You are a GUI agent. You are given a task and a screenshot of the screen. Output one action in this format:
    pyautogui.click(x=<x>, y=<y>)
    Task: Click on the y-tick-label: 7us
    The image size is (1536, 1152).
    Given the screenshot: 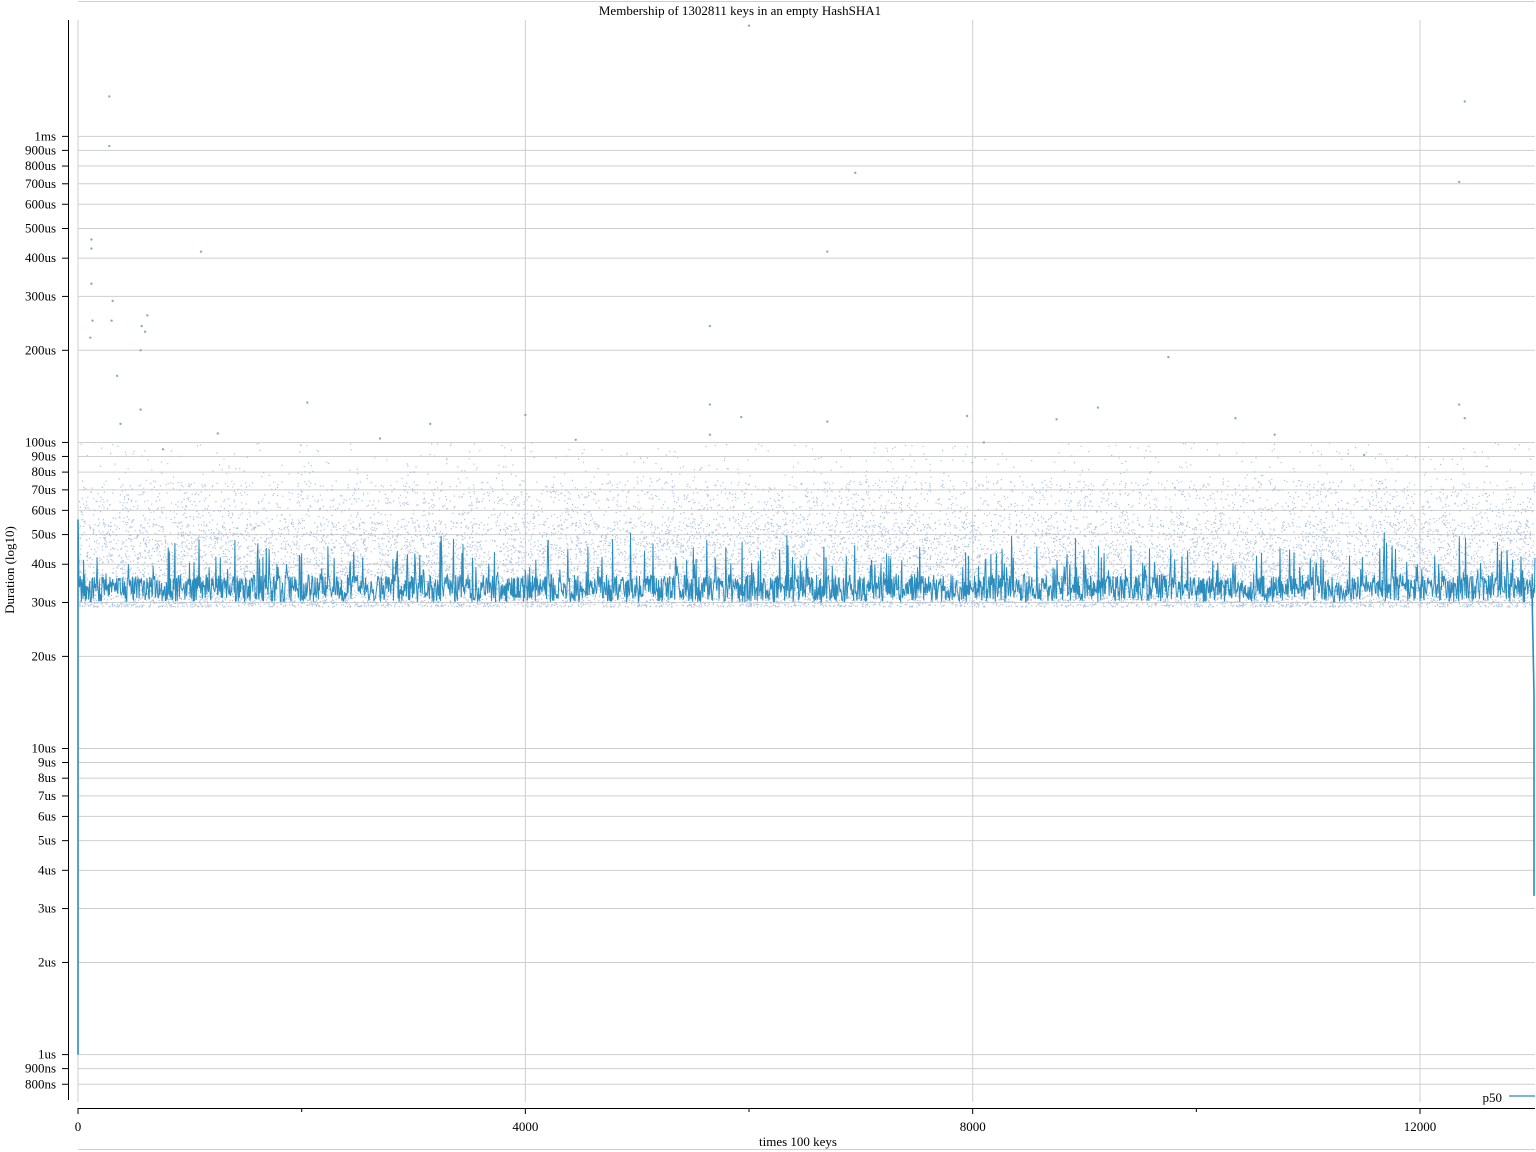 What is the action you would take?
    pyautogui.click(x=47, y=795)
    